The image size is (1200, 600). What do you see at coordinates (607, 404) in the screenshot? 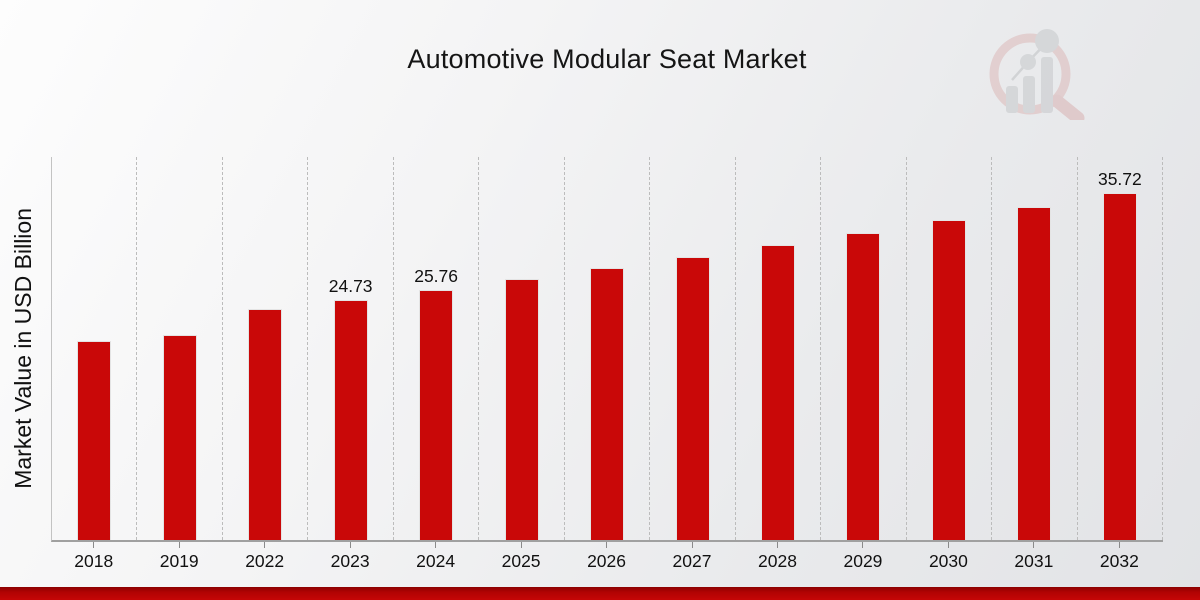
I see `bar-2026` at bounding box center [607, 404].